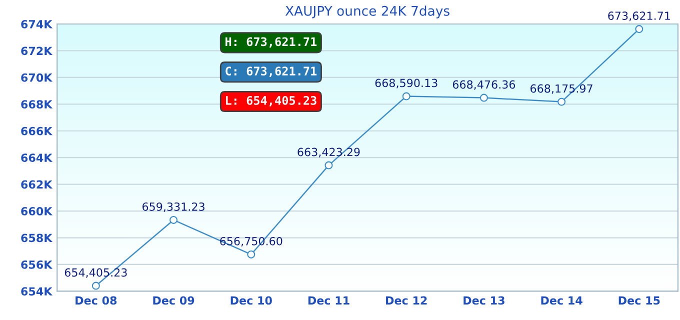  I want to click on x-tick-label: Dec 11, so click(329, 300).